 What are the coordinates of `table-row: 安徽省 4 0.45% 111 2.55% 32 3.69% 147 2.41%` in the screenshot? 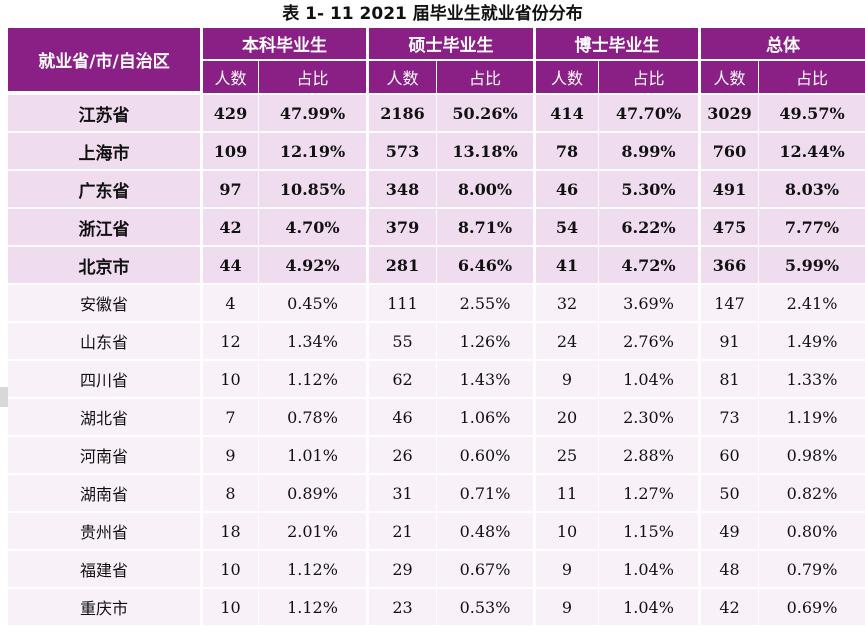 It's located at (436, 302).